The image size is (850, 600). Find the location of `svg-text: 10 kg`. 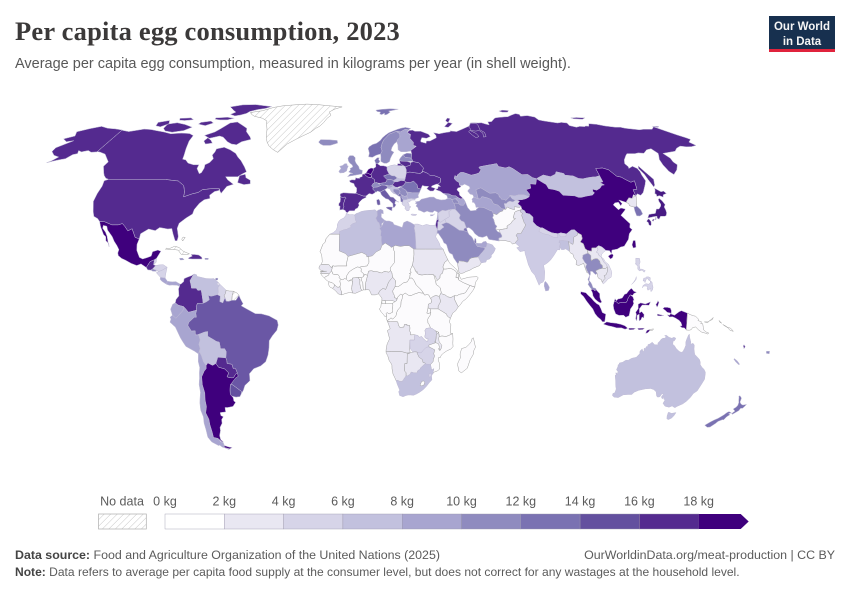

svg-text: 10 kg is located at coordinates (461, 502).